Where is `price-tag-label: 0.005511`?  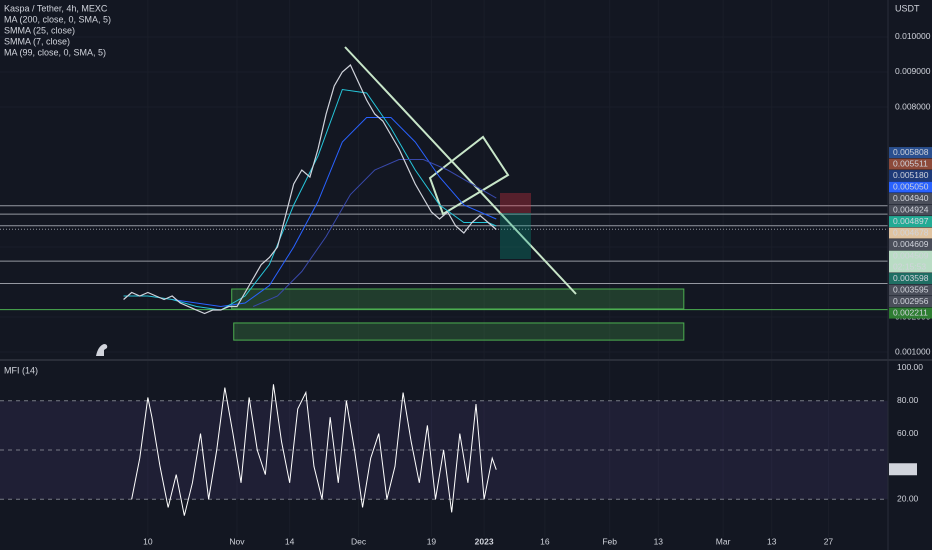 price-tag-label: 0.005511 is located at coordinates (910, 163).